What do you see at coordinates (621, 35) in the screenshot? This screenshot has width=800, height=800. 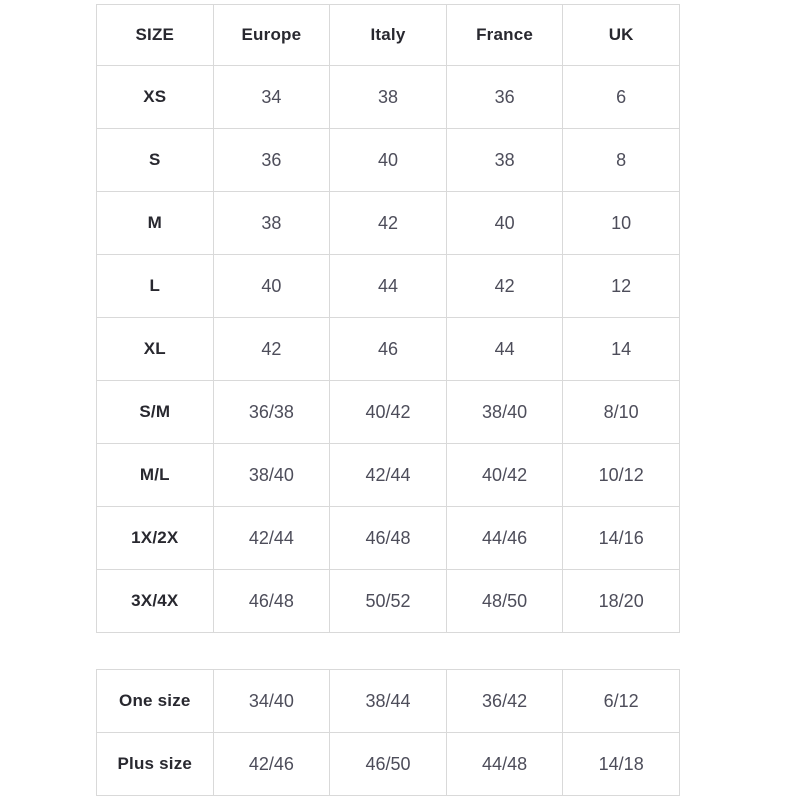 I see `column-header-uk: UK` at bounding box center [621, 35].